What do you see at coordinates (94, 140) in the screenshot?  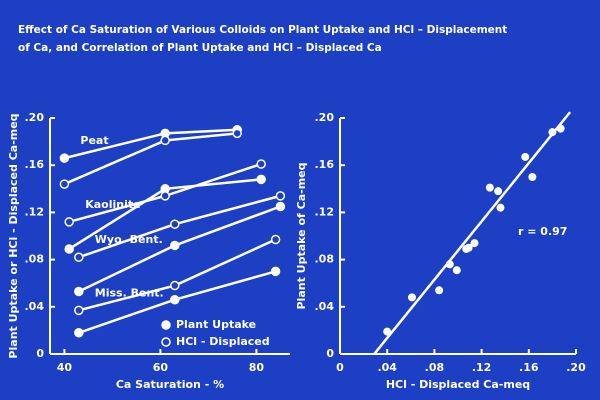 I see `series-label: Peat` at bounding box center [94, 140].